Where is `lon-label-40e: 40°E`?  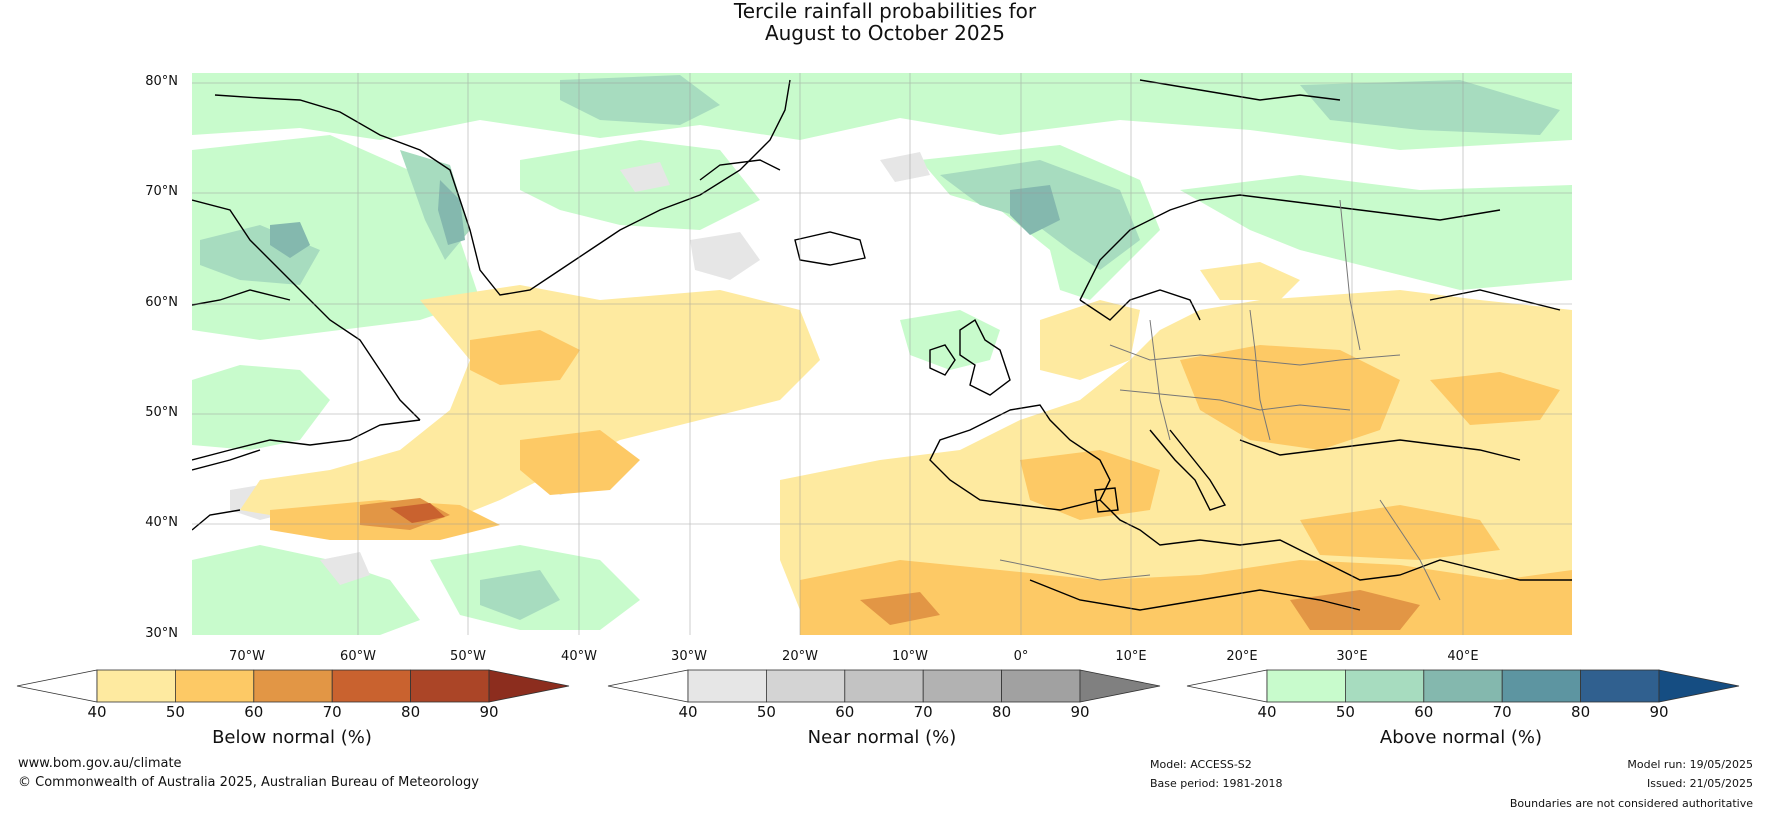
lon-label-40e: 40°E is located at coordinates (1463, 656).